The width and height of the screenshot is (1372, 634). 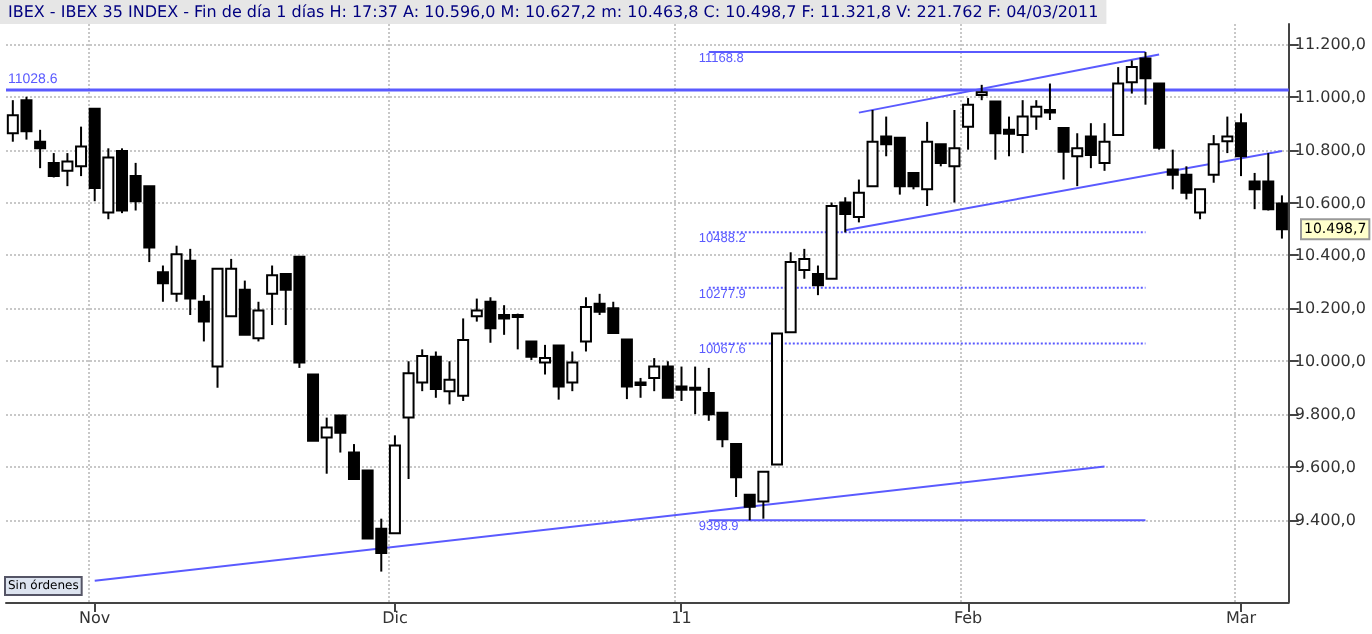 I want to click on y-tick-label: 10.000,0, so click(x=1330, y=361).